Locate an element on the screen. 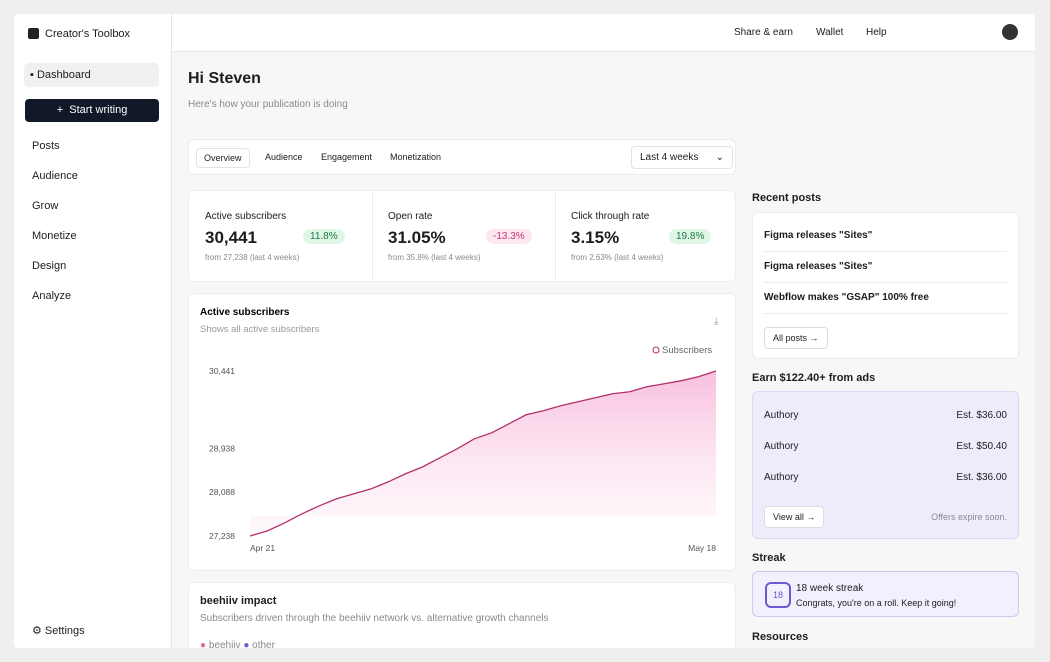 The height and width of the screenshot is (662, 1050). nav-item: Posts is located at coordinates (46, 146).